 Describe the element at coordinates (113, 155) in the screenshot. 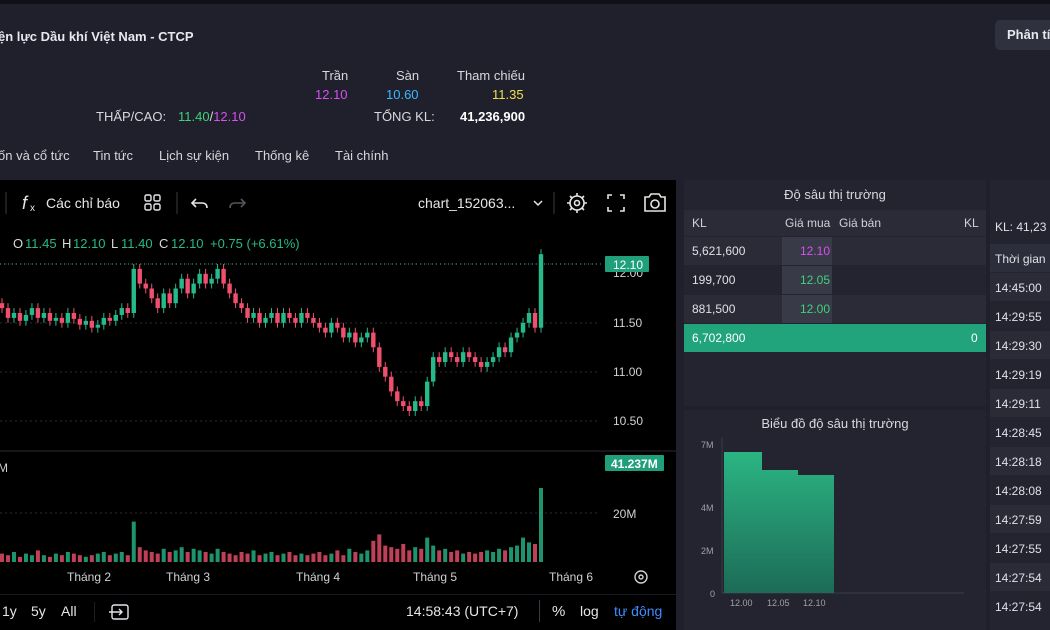

I see `tab-news: Tin tức` at that location.